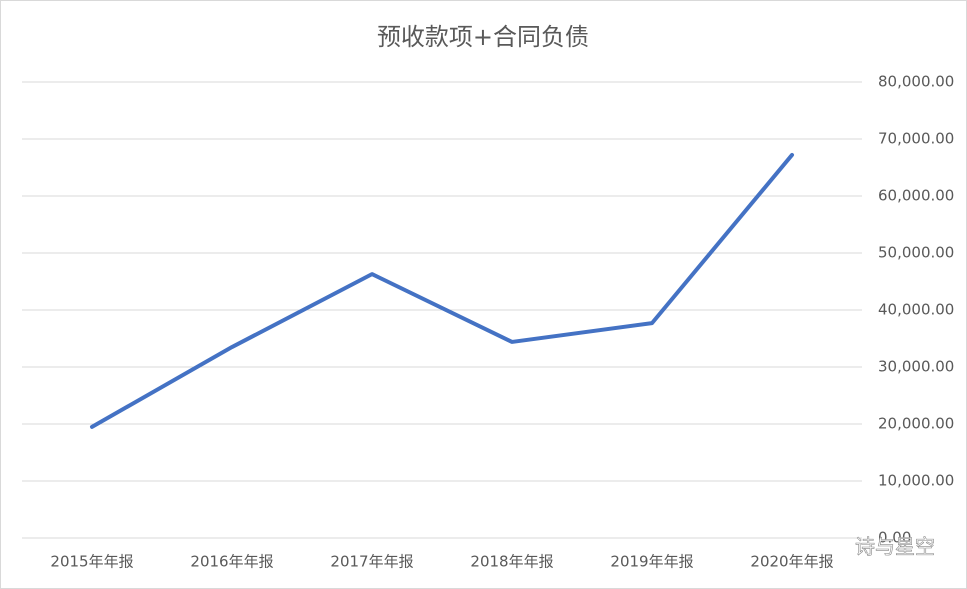 Image resolution: width=967 pixels, height=589 pixels. Describe the element at coordinates (916, 253) in the screenshot. I see `y-tick-label: 50,000.00` at that location.